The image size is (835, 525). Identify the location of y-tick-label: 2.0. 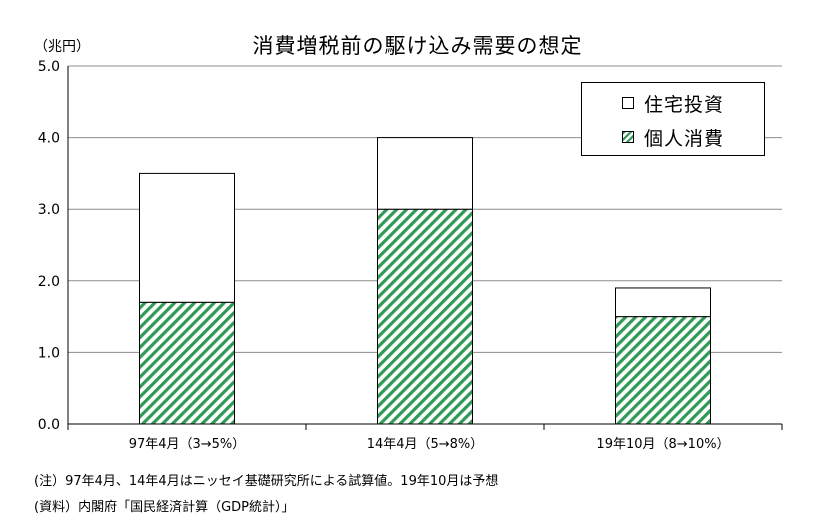
(49, 282).